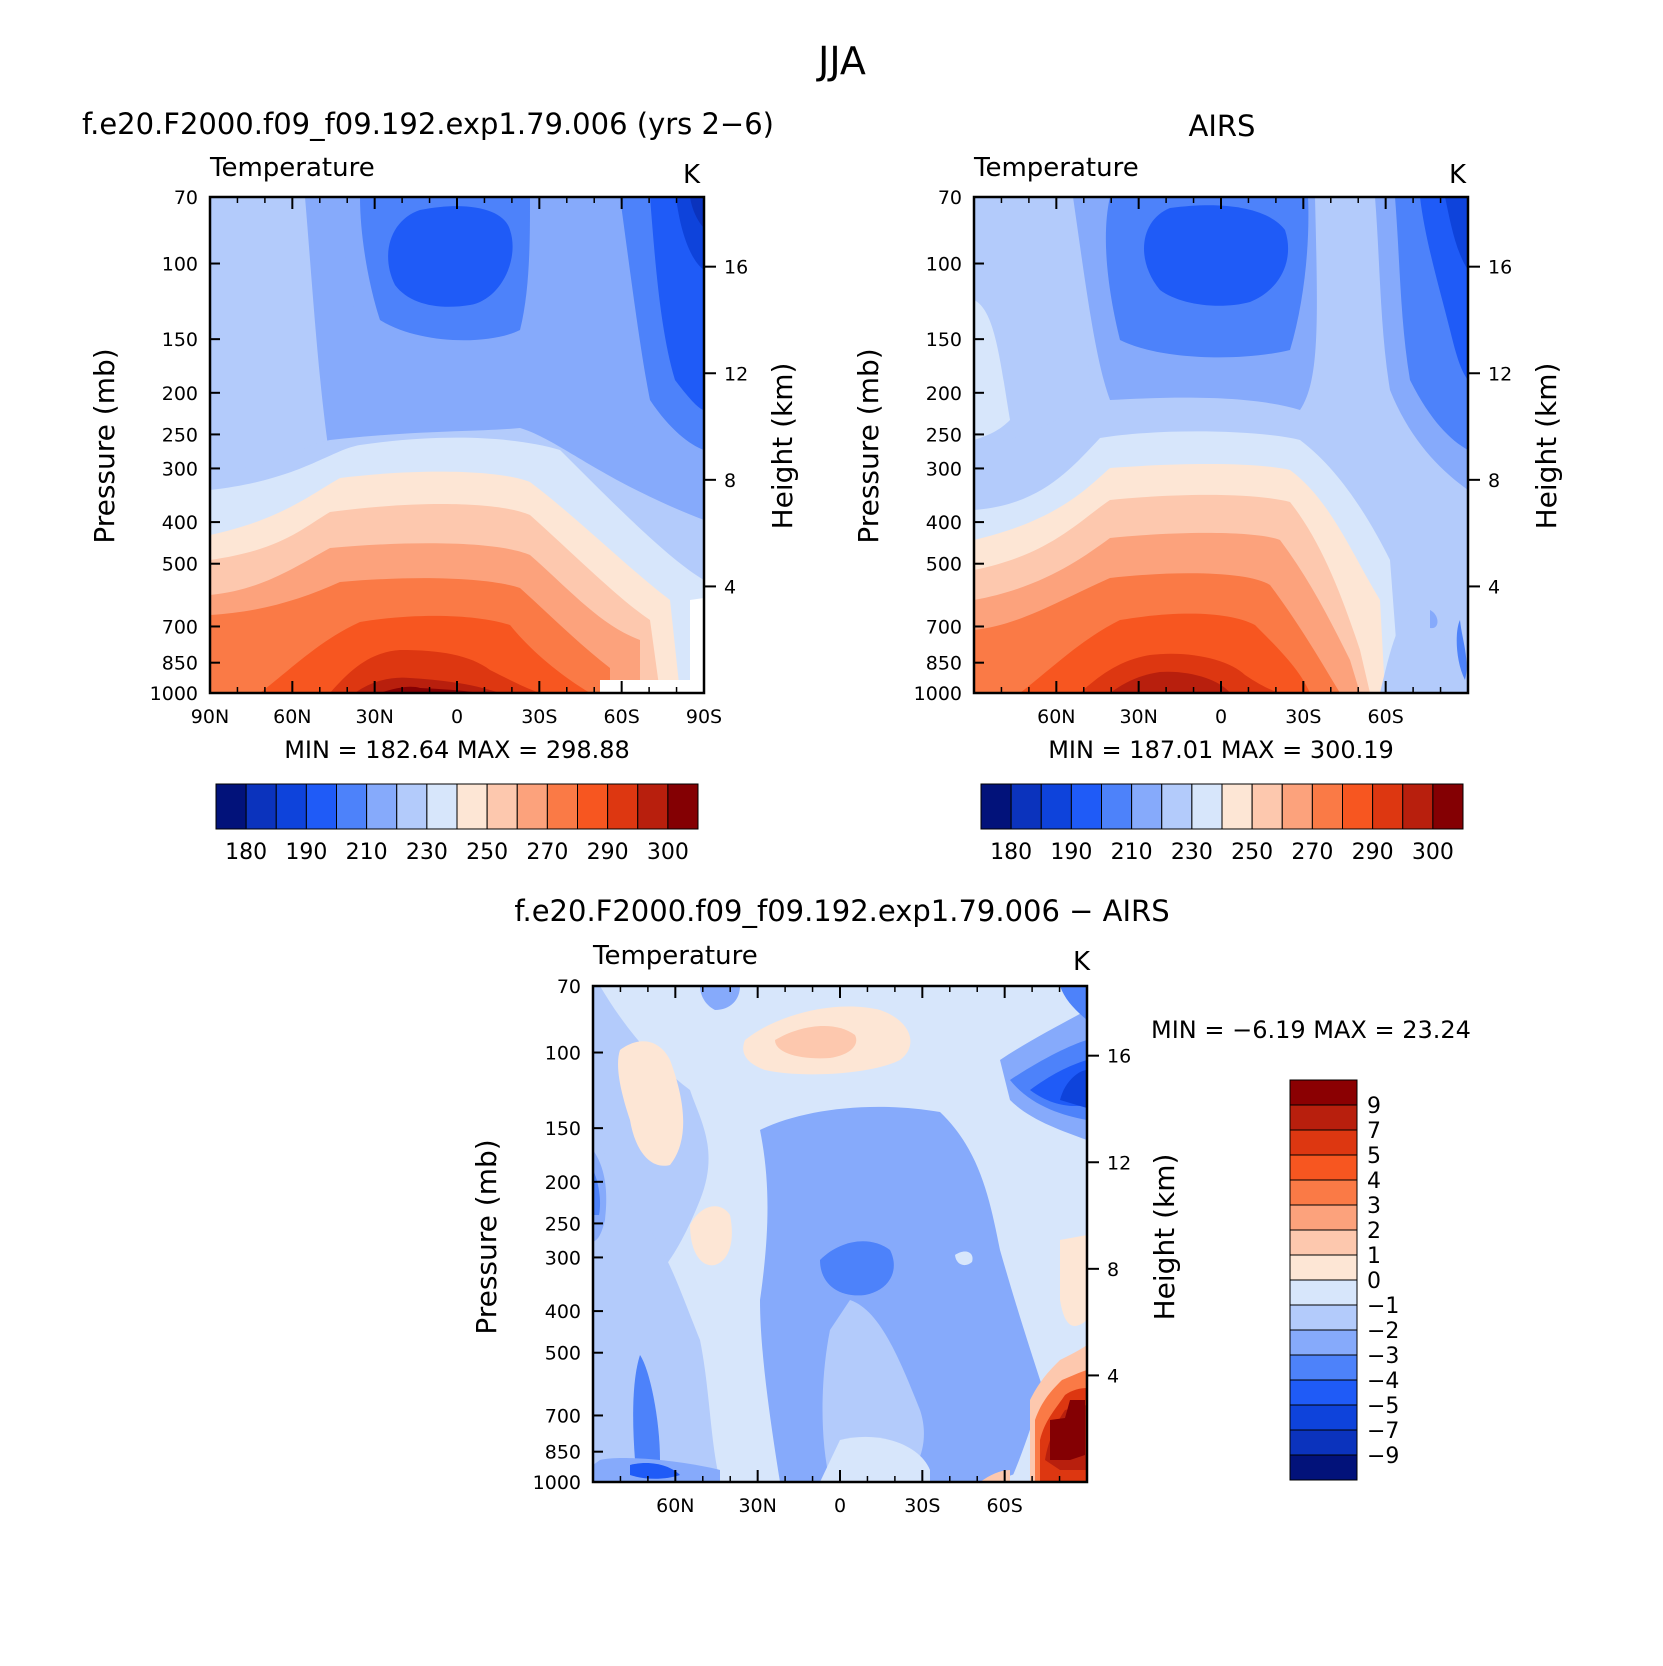 This screenshot has height=1666, width=1663. I want to click on panel-model-stats: MIN = 182.64 MAX = 298.88, so click(457, 750).